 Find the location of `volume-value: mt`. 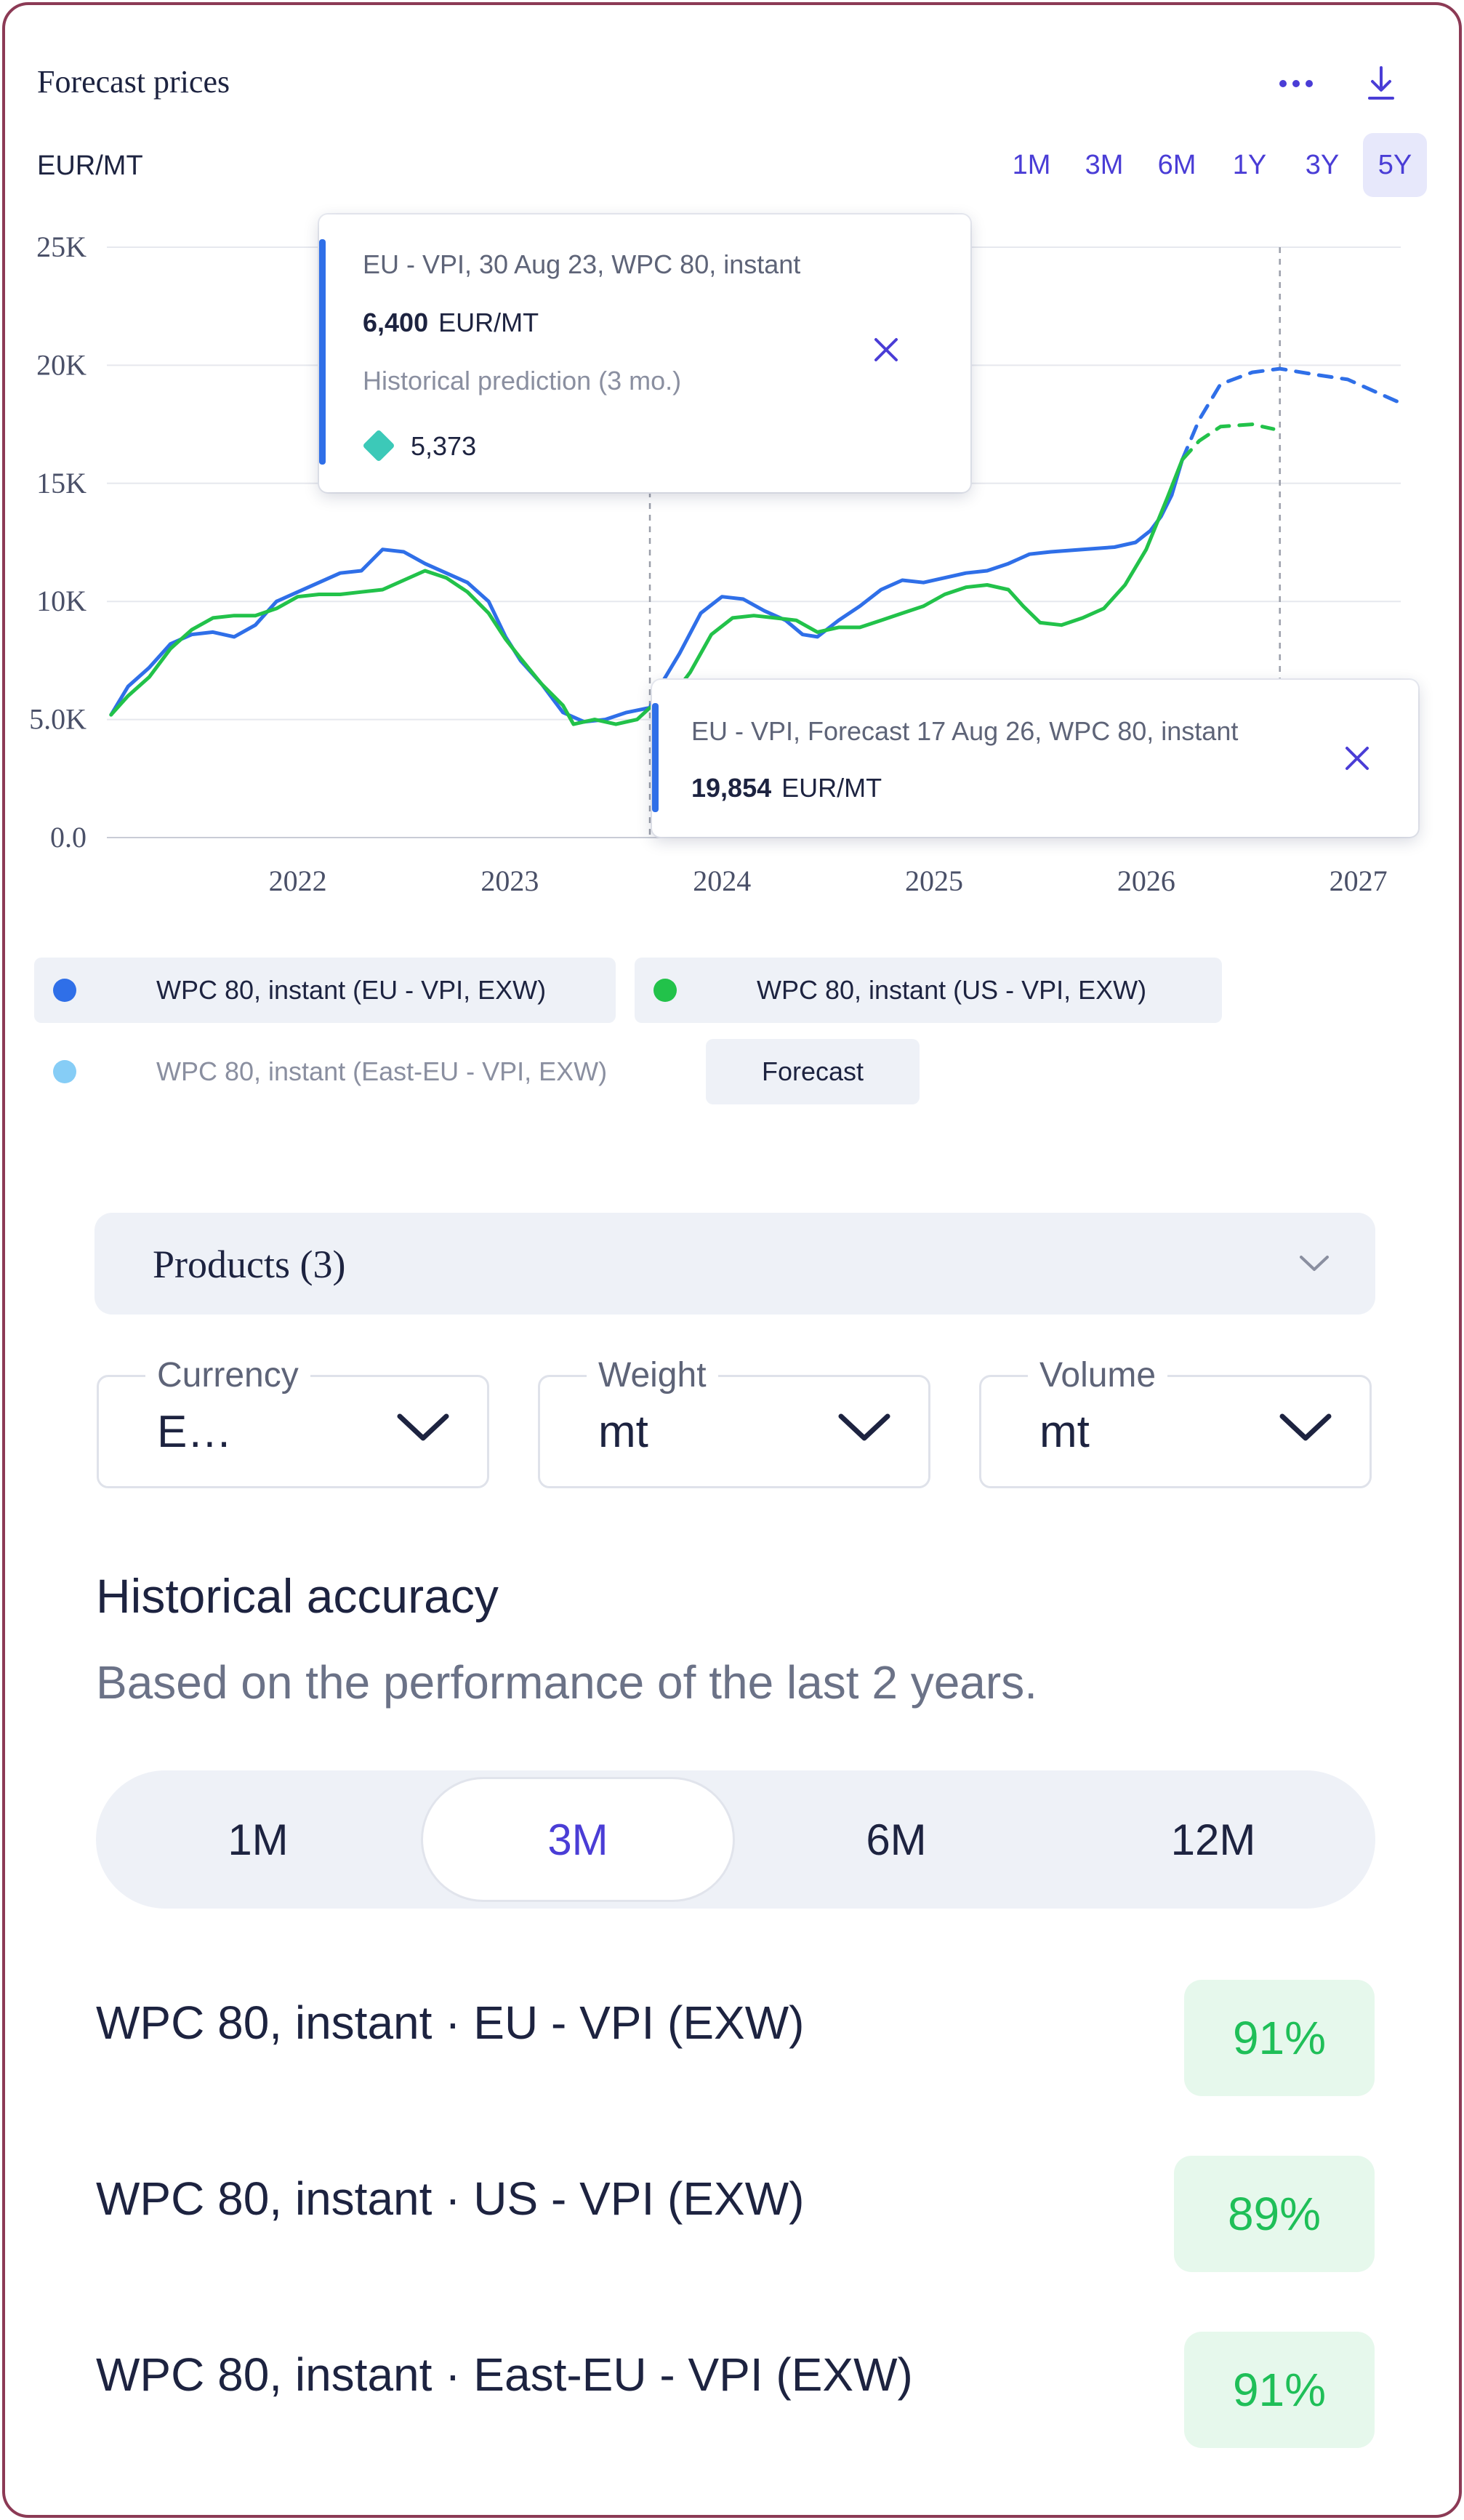

volume-value: mt is located at coordinates (1064, 1432).